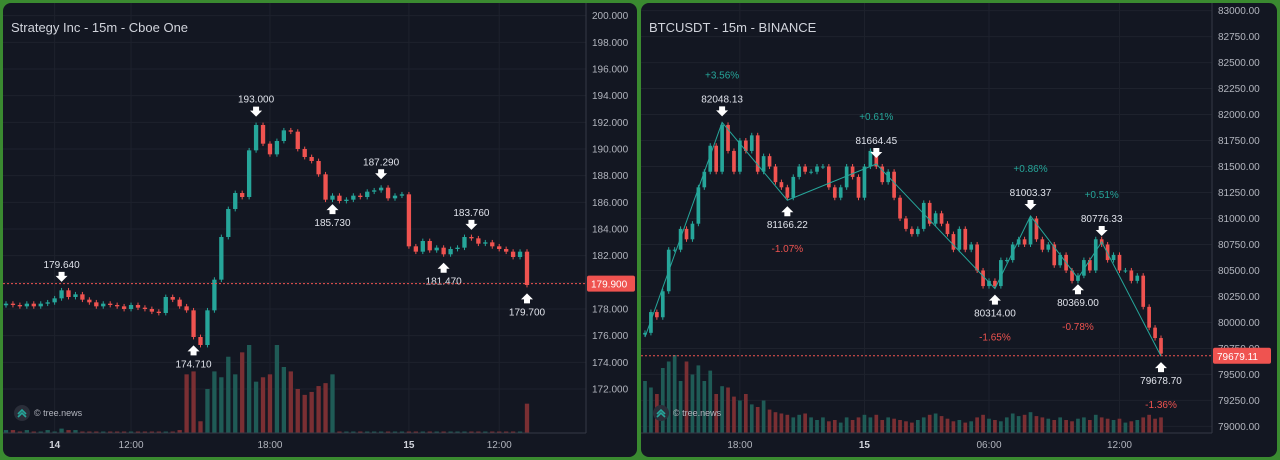 This screenshot has width=1280, height=460. Describe the element at coordinates (1239, 323) in the screenshot. I see `y-tick-label: 80000.00` at that location.